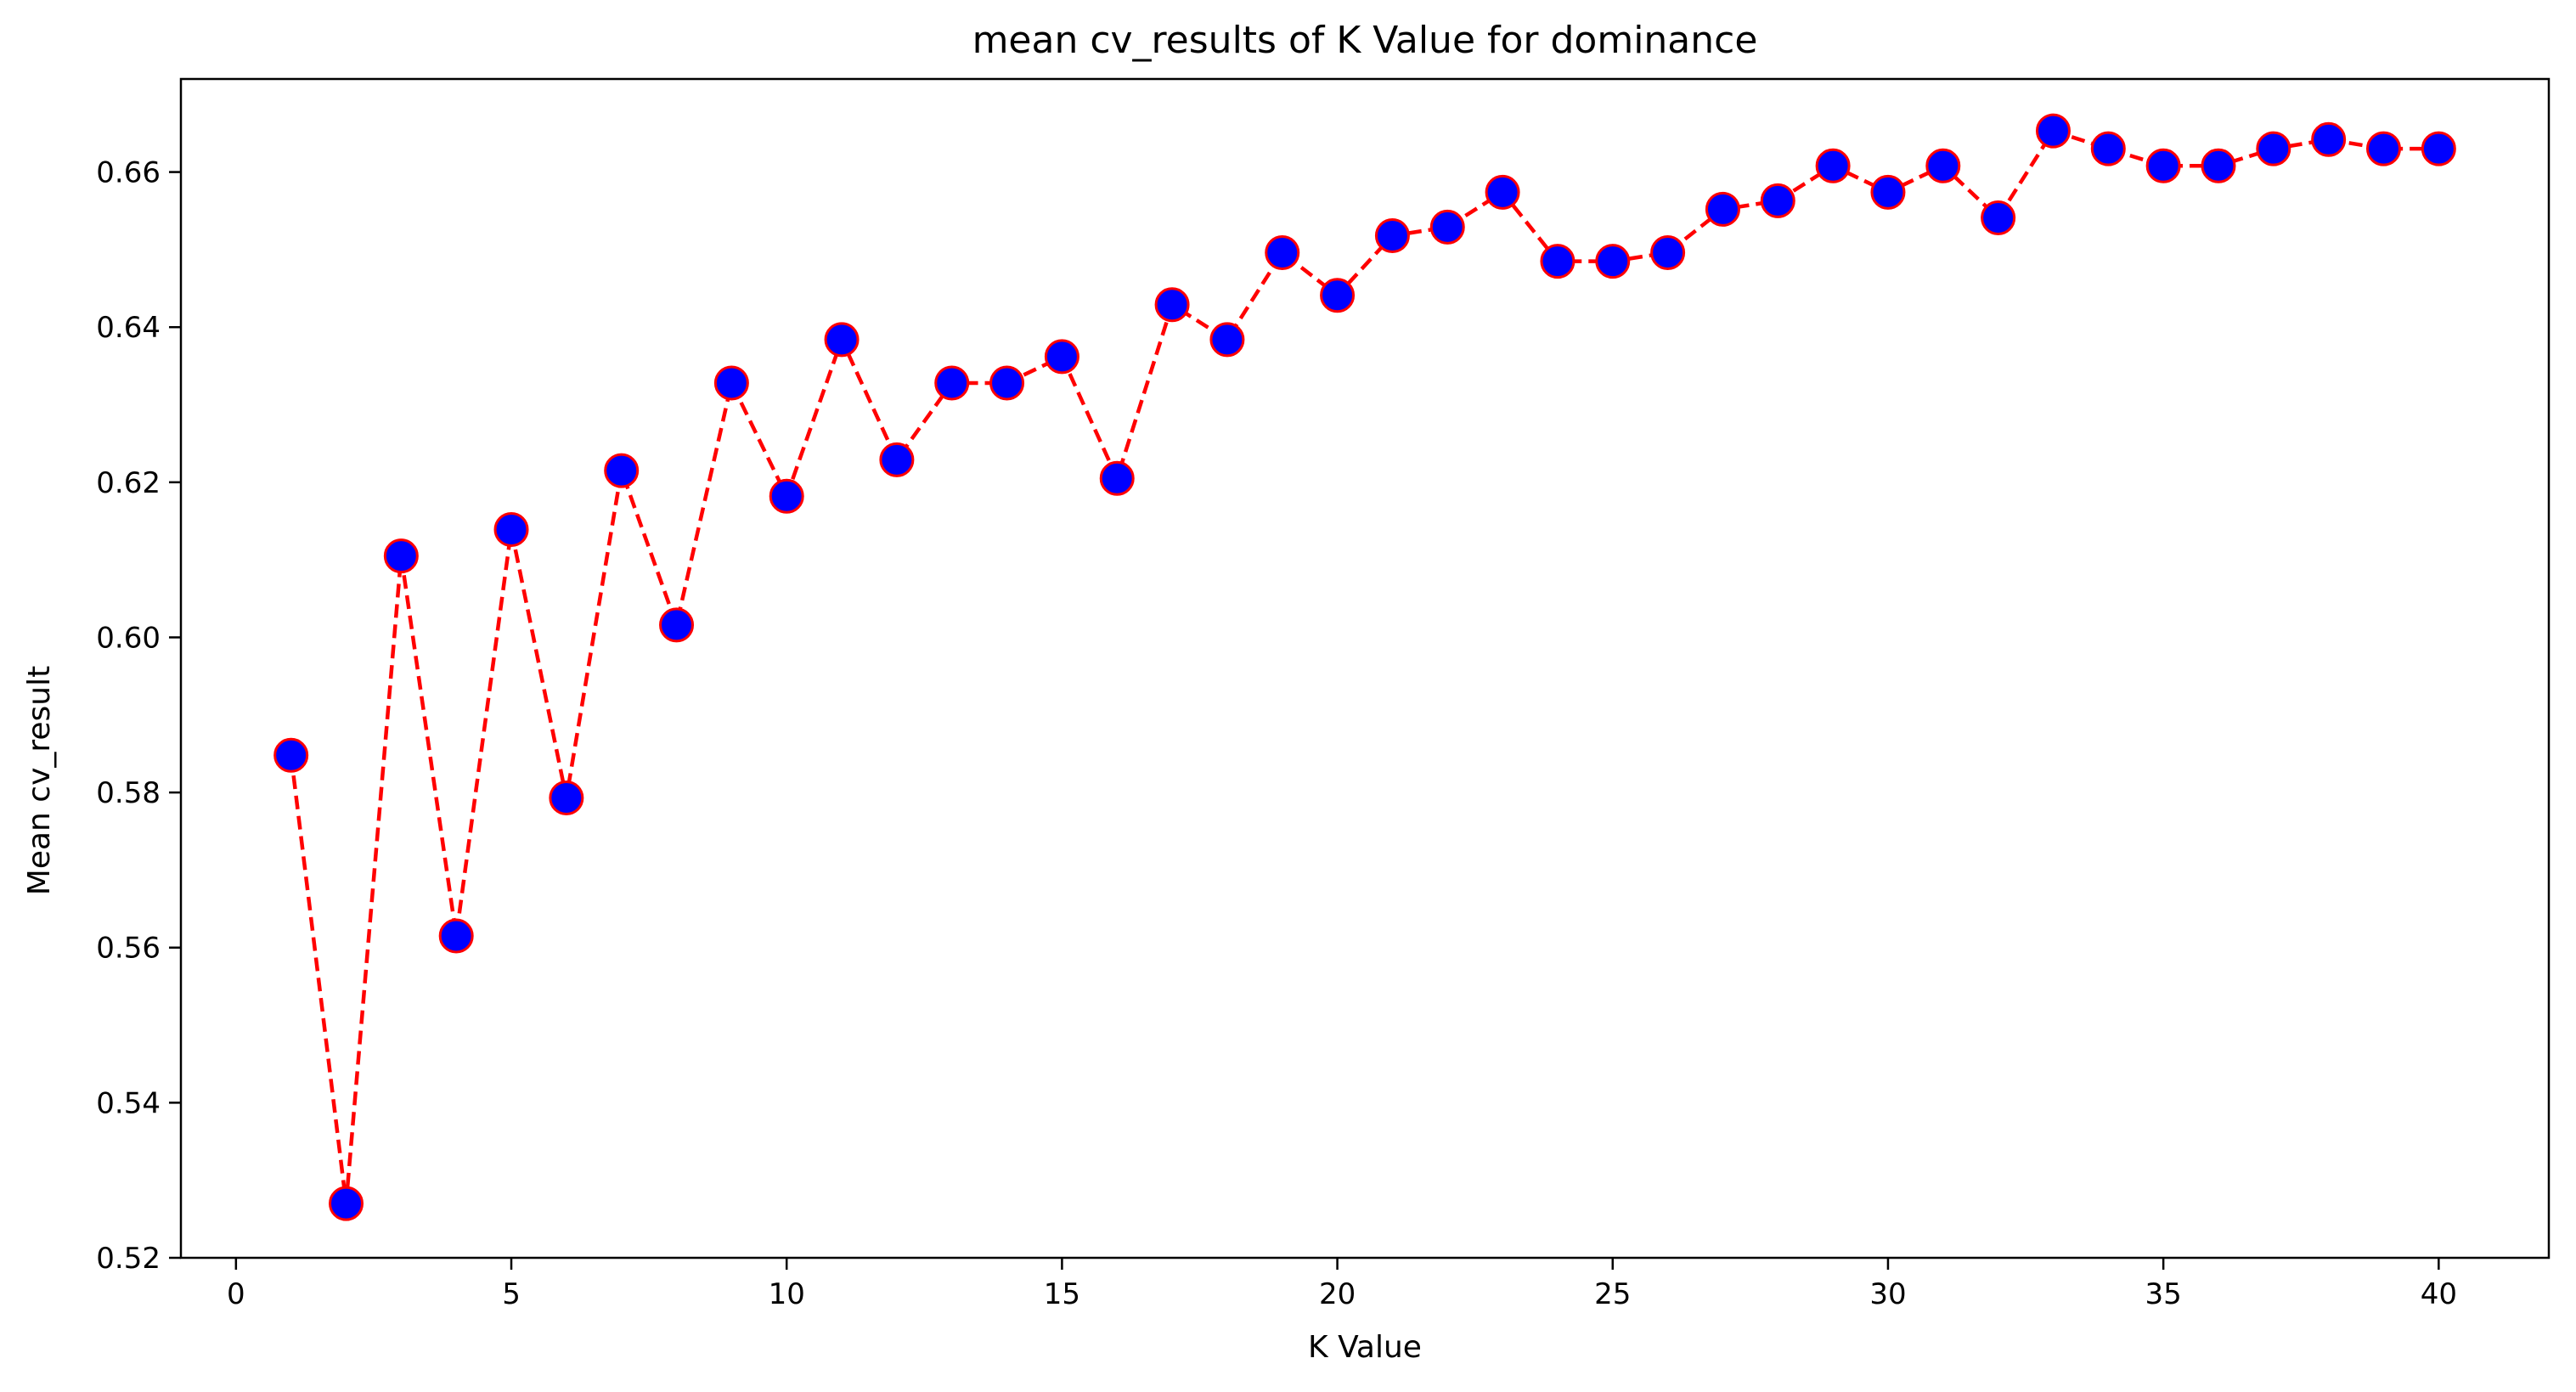  What do you see at coordinates (128, 793) in the screenshot?
I see `y-tick-label: 0.58` at bounding box center [128, 793].